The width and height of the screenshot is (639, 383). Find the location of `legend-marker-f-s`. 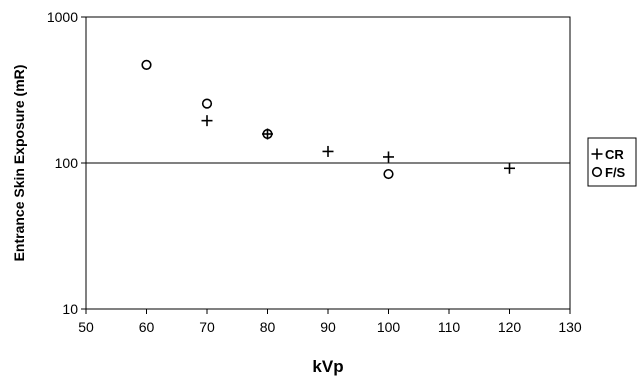

legend-marker-f-s is located at coordinates (597, 172).